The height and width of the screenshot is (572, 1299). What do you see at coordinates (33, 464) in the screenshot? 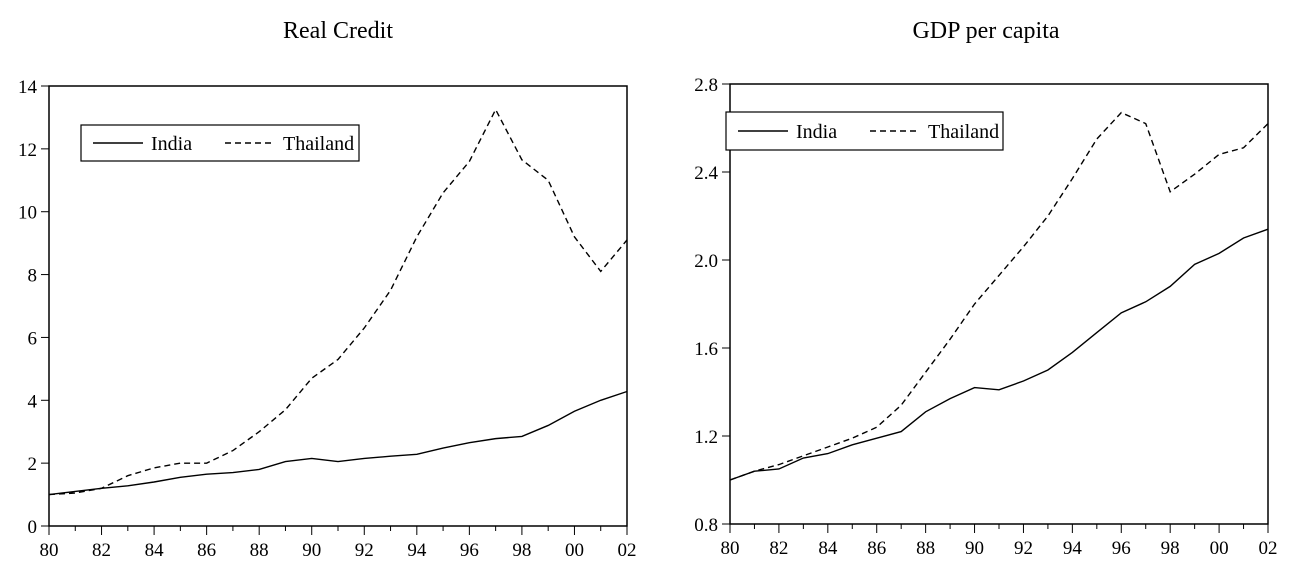
I see `y-tick-label: 2` at bounding box center [33, 464].